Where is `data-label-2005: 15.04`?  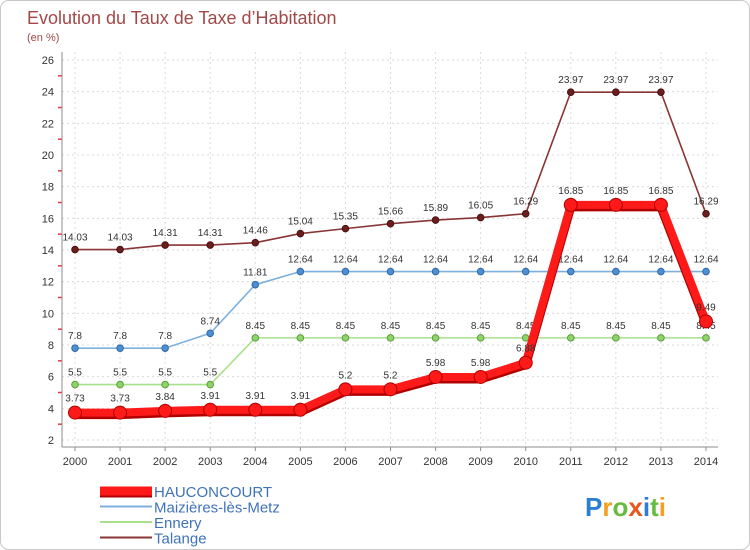
data-label-2005: 15.04 is located at coordinates (300, 222).